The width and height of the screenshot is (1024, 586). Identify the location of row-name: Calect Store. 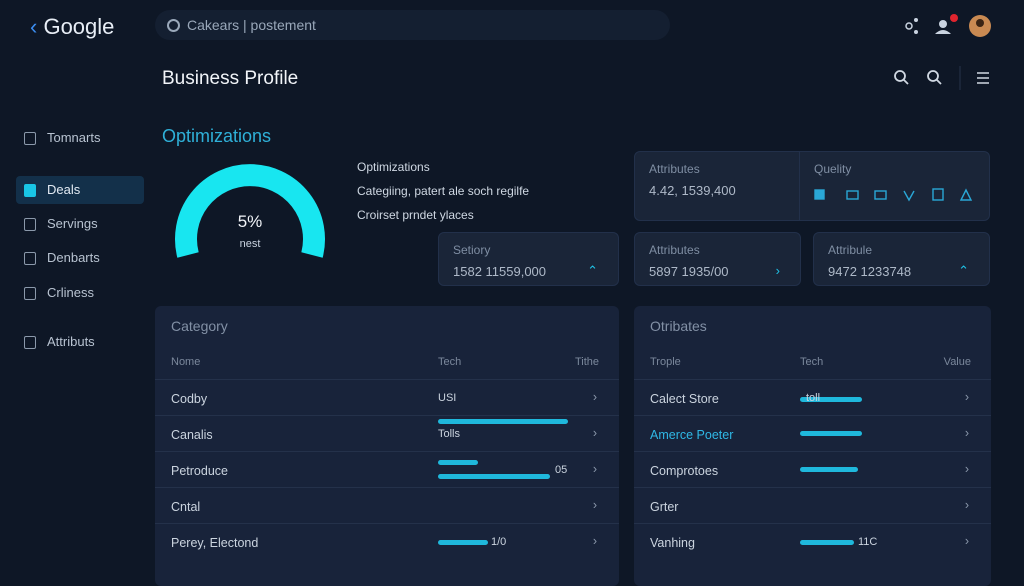
(684, 399).